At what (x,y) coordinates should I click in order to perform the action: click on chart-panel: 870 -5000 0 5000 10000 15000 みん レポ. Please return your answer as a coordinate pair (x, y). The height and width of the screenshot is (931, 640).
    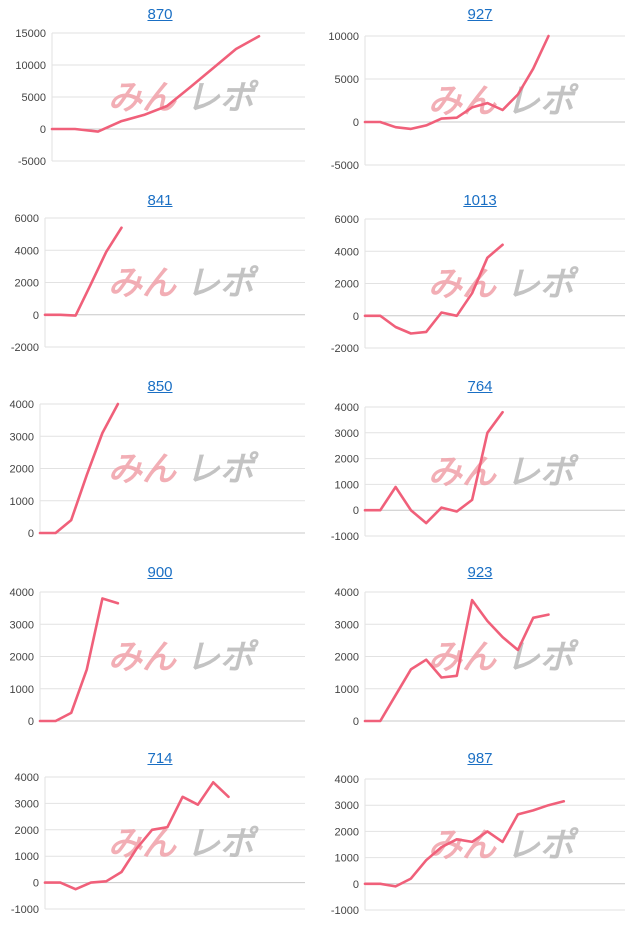
    Looking at the image, I should click on (160, 93).